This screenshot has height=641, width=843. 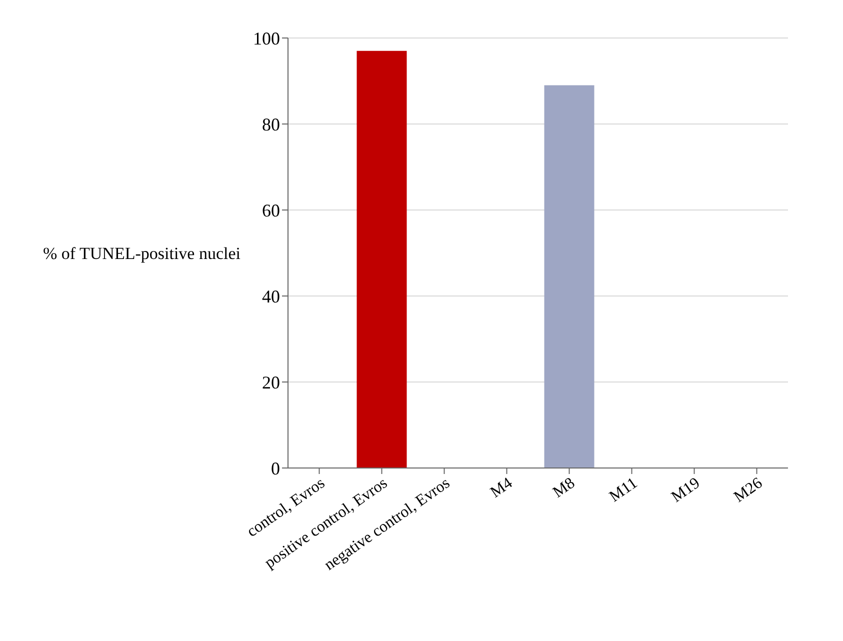 What do you see at coordinates (271, 382) in the screenshot?
I see `y-tick-label: 20` at bounding box center [271, 382].